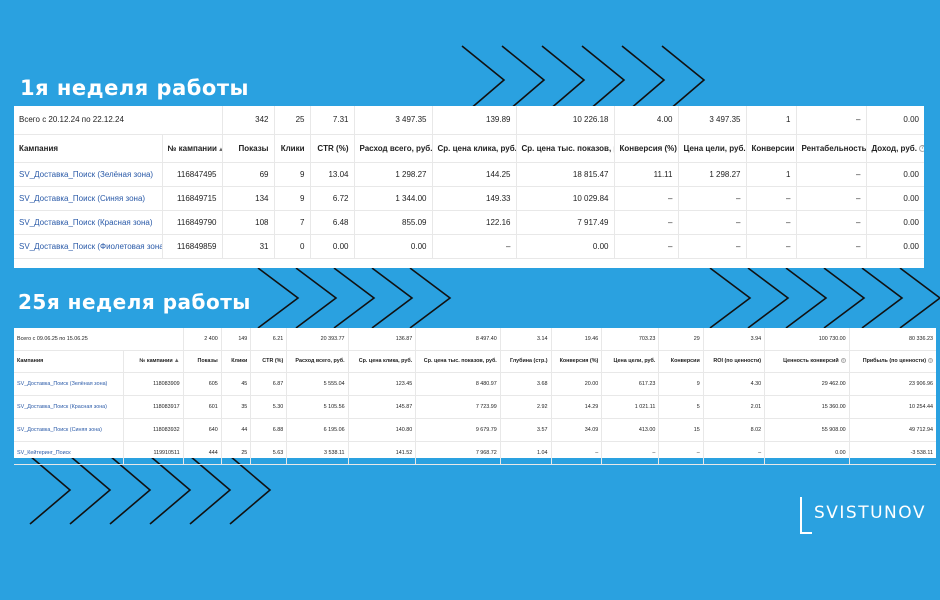 The width and height of the screenshot is (940, 600). I want to click on total-cell: 8 497.40, so click(458, 339).